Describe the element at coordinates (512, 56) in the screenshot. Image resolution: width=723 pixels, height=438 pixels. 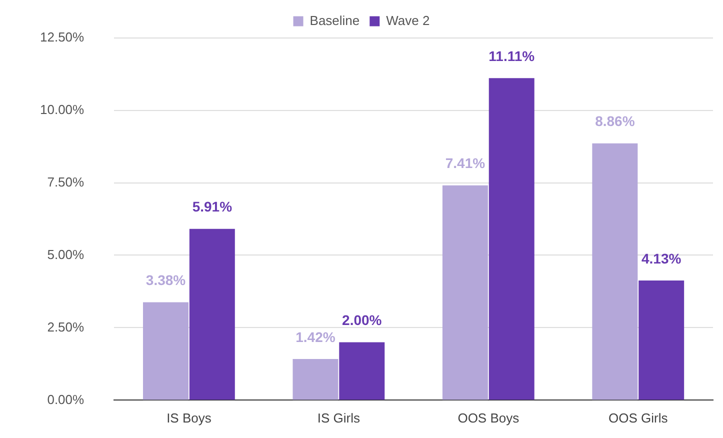
I see `data-label: 11.11%` at that location.